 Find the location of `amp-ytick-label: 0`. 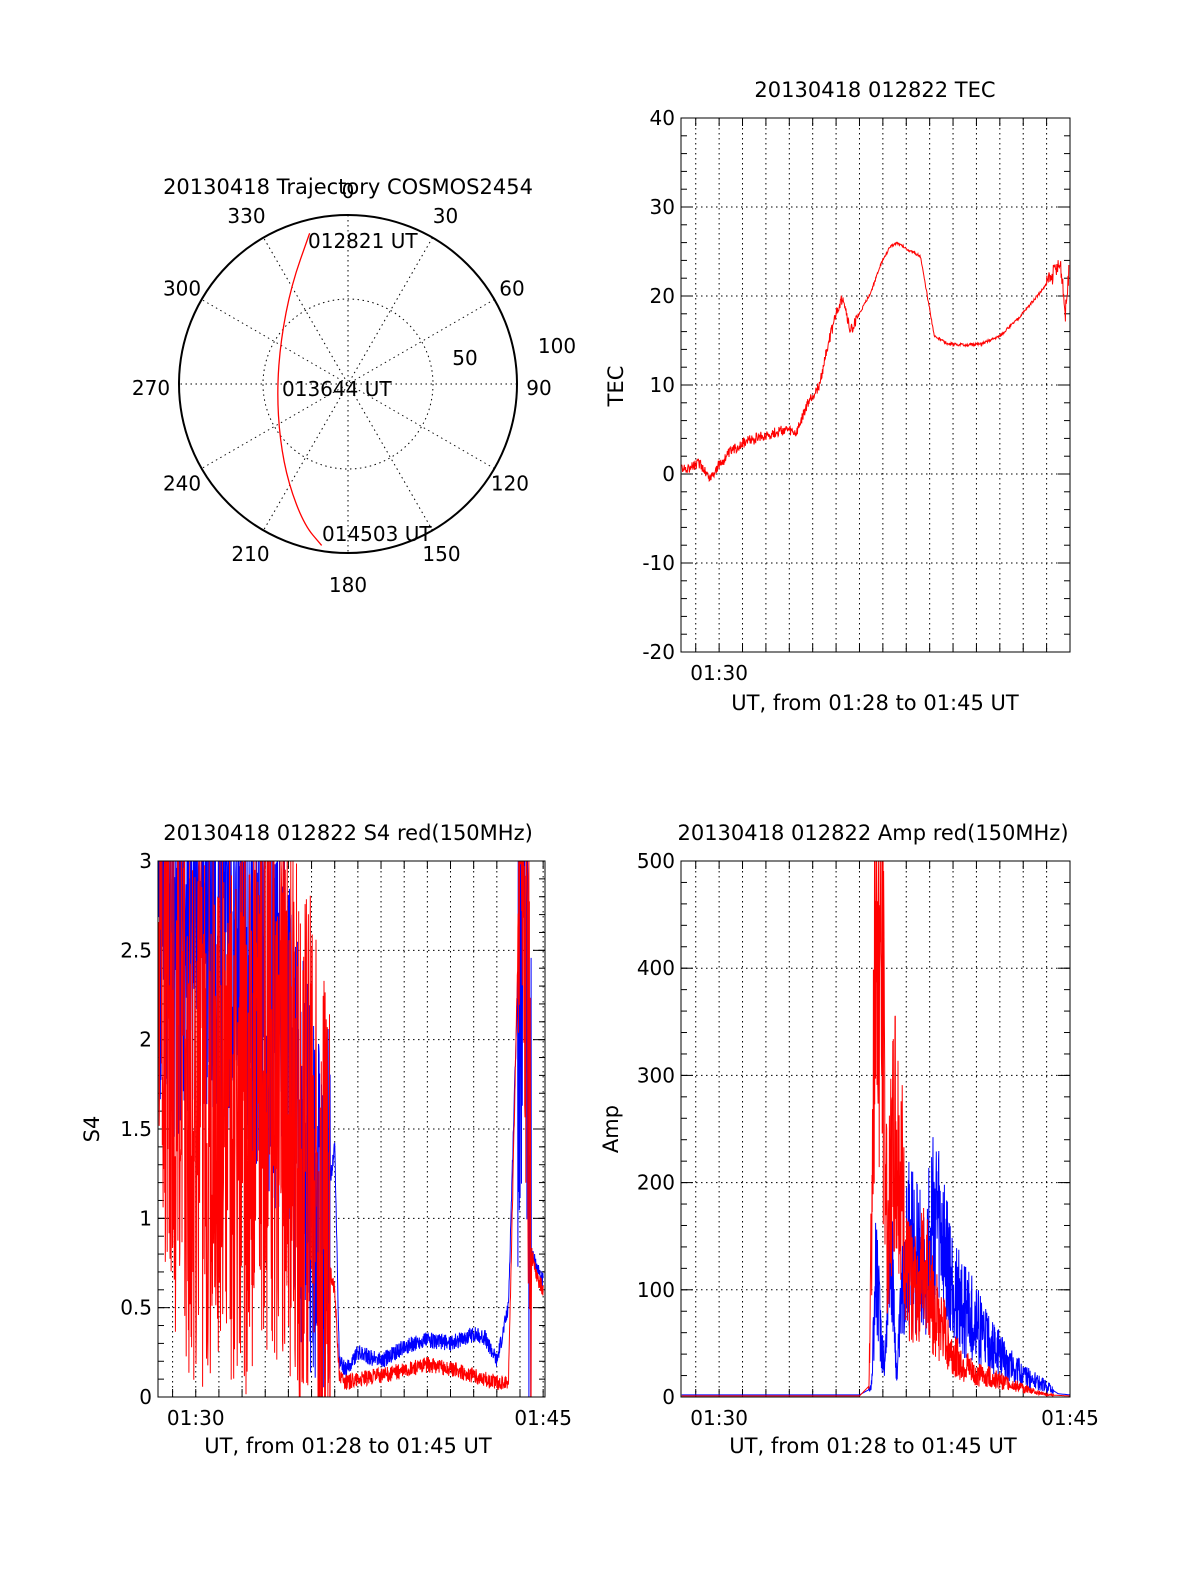

amp-ytick-label: 0 is located at coordinates (668, 1397).